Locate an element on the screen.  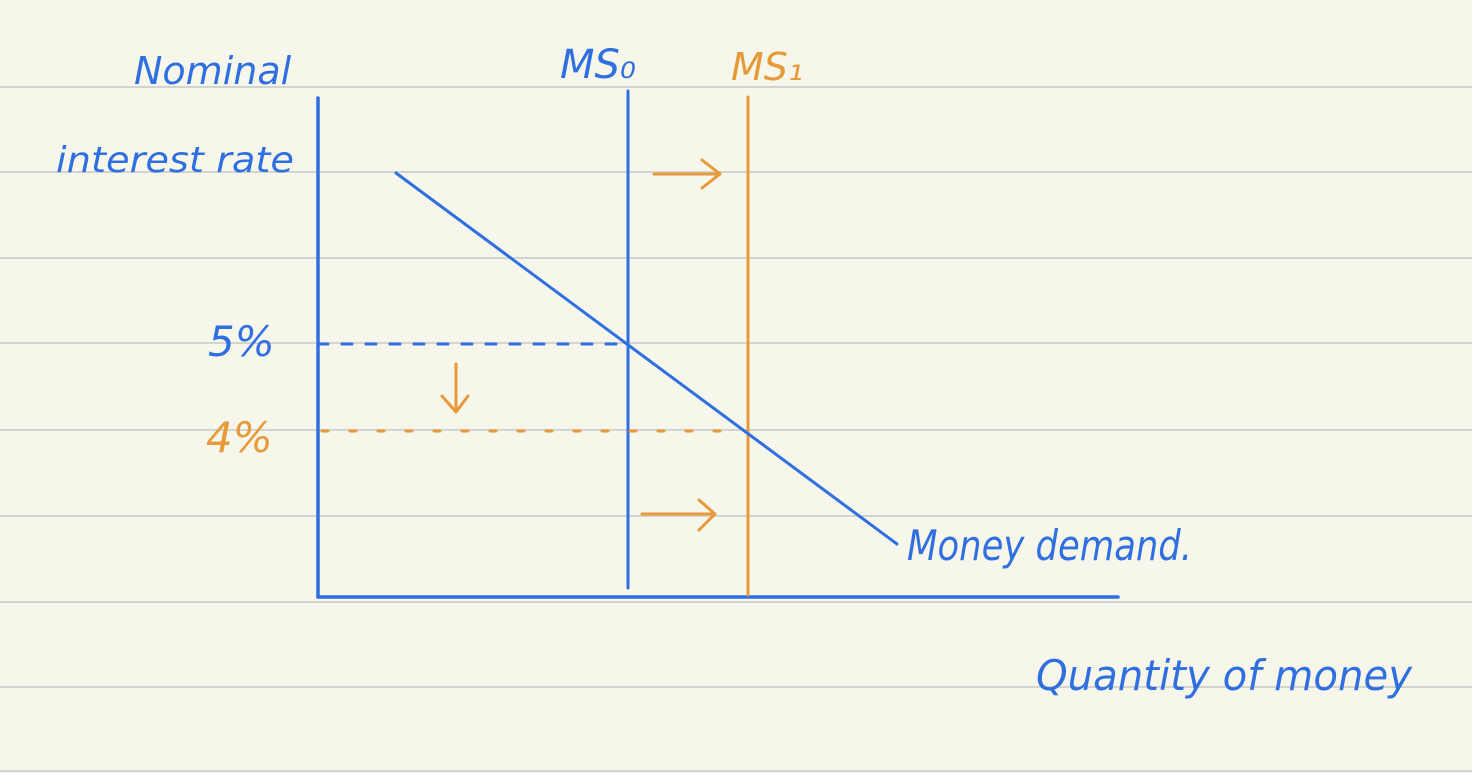
money-demand-label: Money demand. is located at coordinates (1049, 545).